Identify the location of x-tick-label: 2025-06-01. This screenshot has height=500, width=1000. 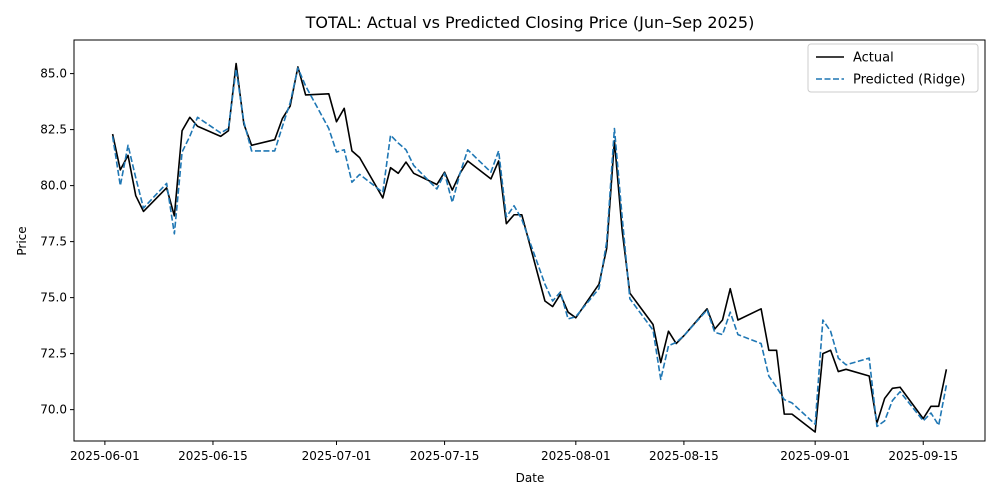
(105, 456).